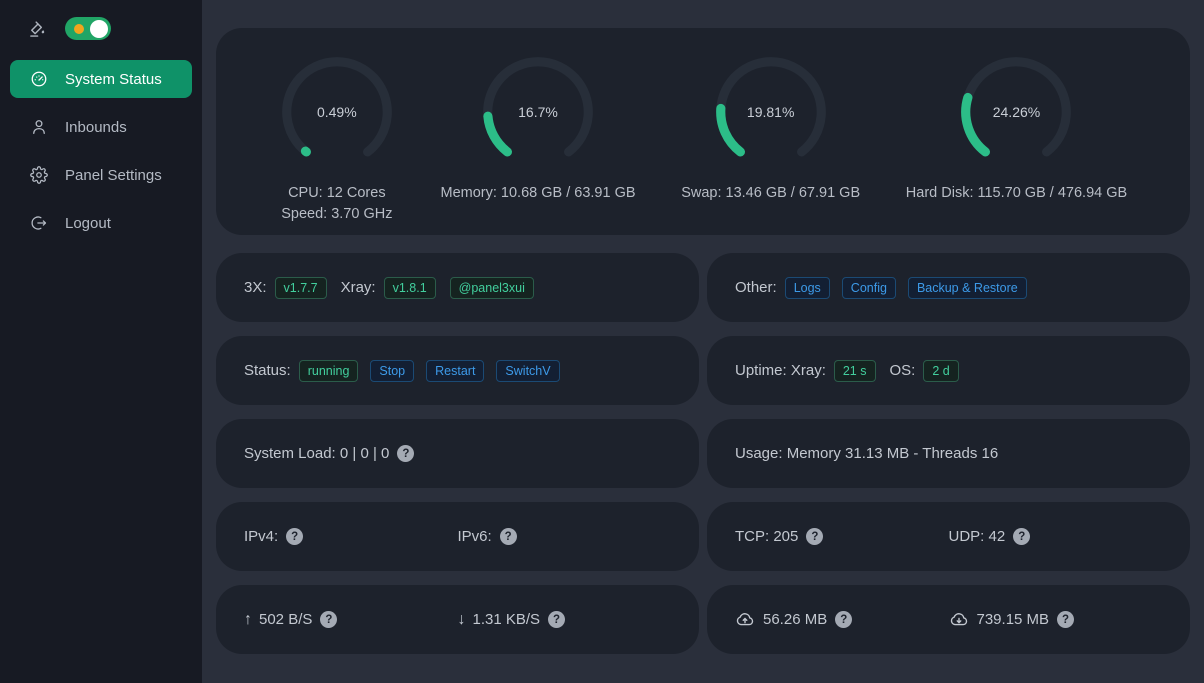 The width and height of the screenshot is (1204, 683). I want to click on other-card: Other: Logs Config Backup & Restore, so click(948, 287).